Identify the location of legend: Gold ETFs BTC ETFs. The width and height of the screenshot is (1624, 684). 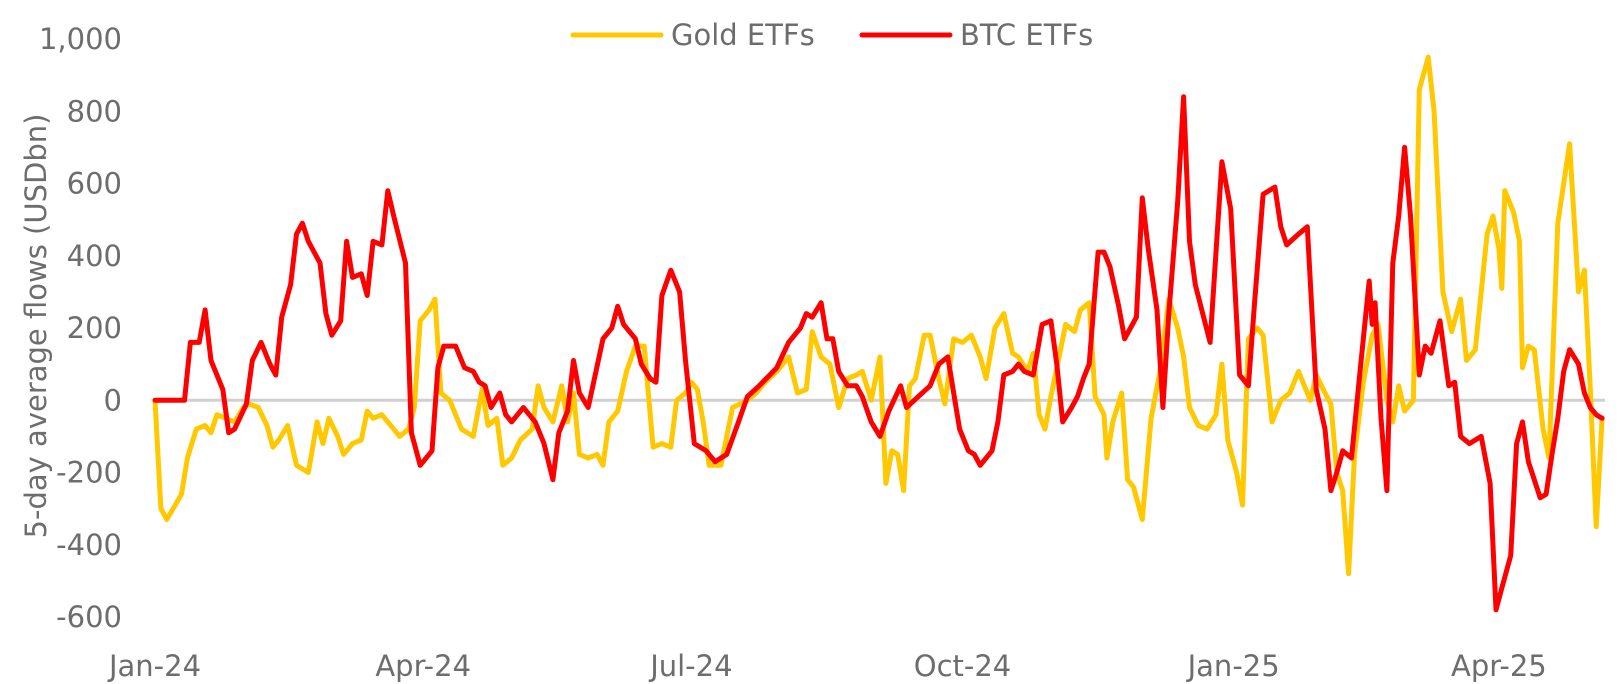
(831, 35).